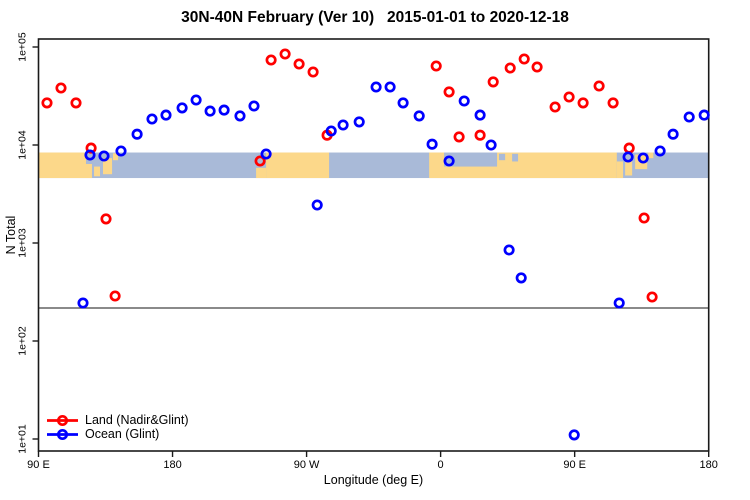 Image resolution: width=750 pixels, height=500 pixels. What do you see at coordinates (373, 165) in the screenshot?
I see `map-strip` at bounding box center [373, 165].